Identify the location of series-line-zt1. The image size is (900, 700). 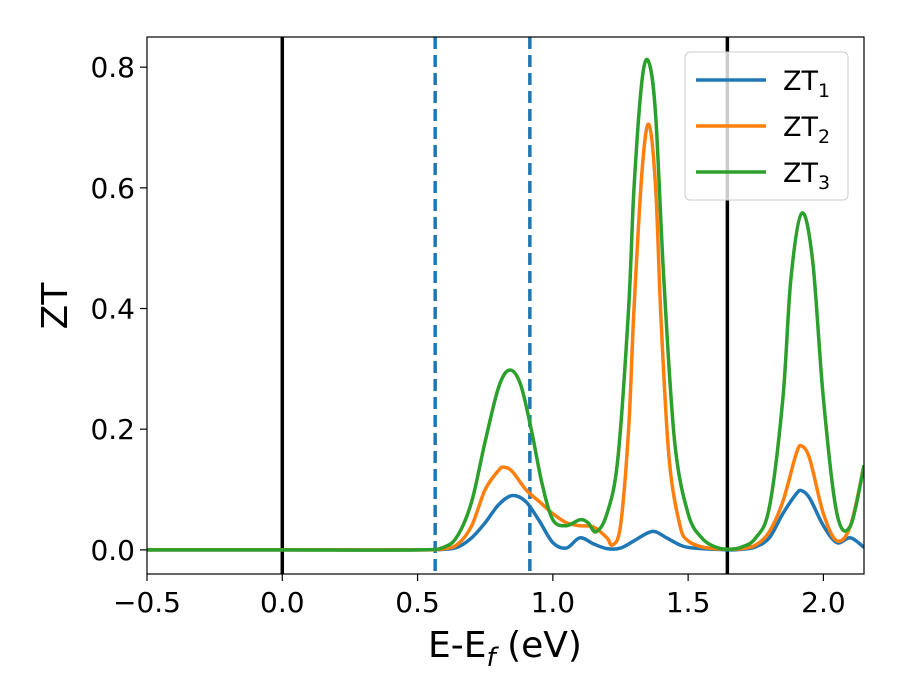
(505, 520).